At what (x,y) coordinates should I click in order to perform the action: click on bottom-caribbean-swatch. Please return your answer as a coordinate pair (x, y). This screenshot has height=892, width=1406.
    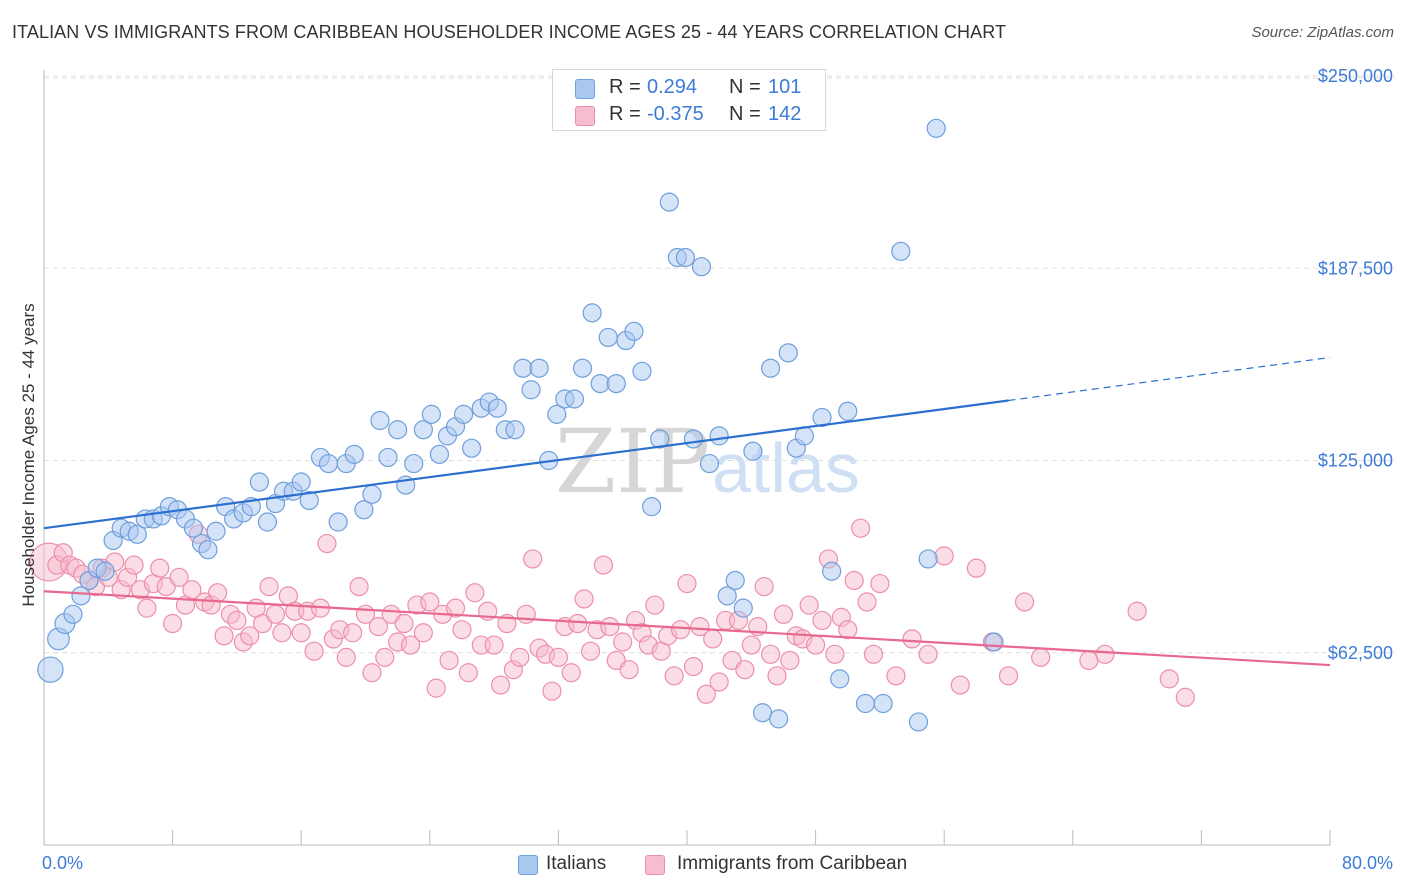
    Looking at the image, I should click on (655, 865).